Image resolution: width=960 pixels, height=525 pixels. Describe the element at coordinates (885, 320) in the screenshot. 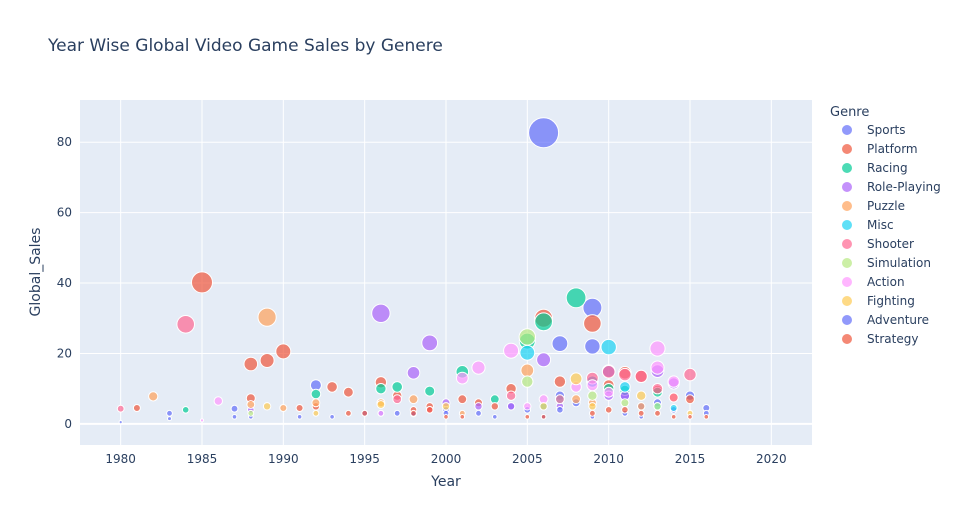

I see `legend-item-adventure: Adventure` at that location.